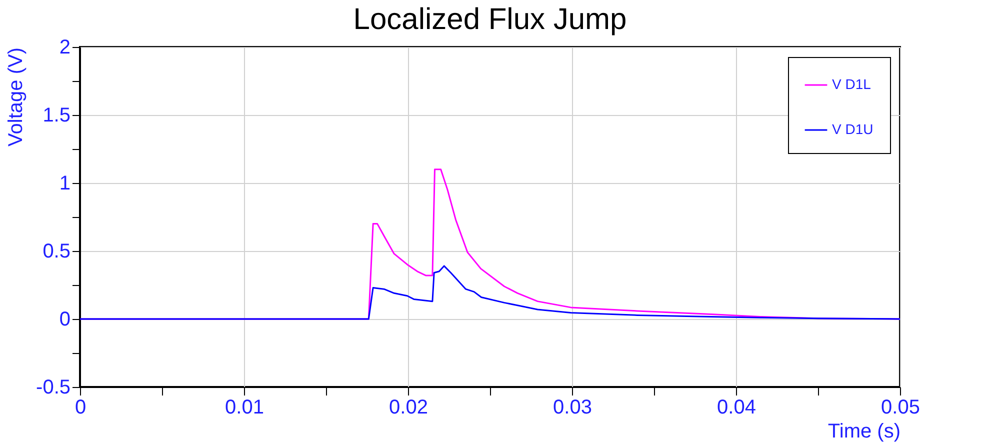 The width and height of the screenshot is (996, 448). Describe the element at coordinates (64, 183) in the screenshot. I see `y-tick-label: 1` at that location.